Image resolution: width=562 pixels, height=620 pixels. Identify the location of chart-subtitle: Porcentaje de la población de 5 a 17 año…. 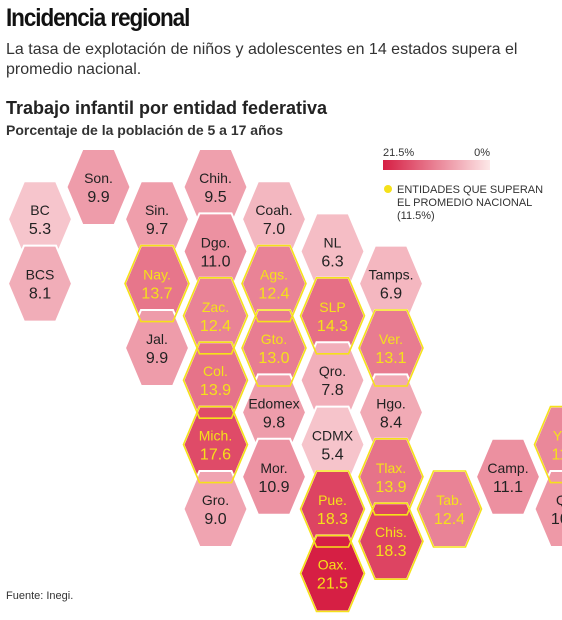
(144, 130).